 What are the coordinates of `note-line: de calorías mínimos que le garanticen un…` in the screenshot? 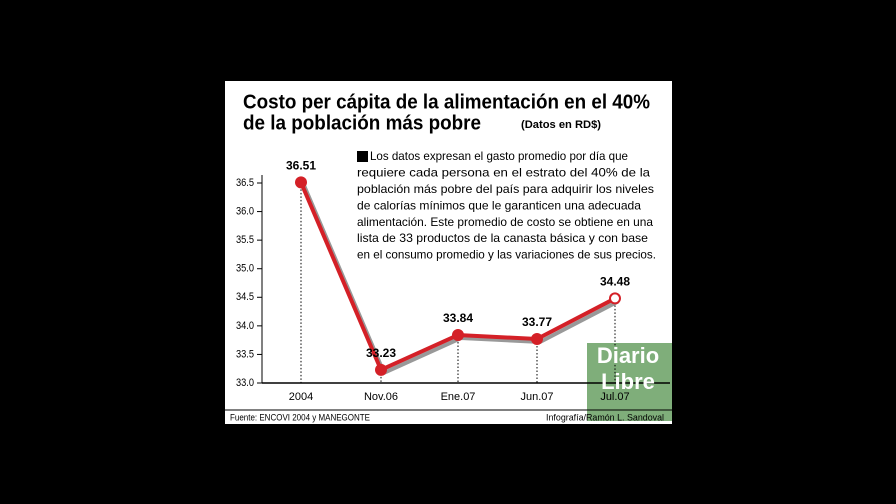 It's located at (499, 205).